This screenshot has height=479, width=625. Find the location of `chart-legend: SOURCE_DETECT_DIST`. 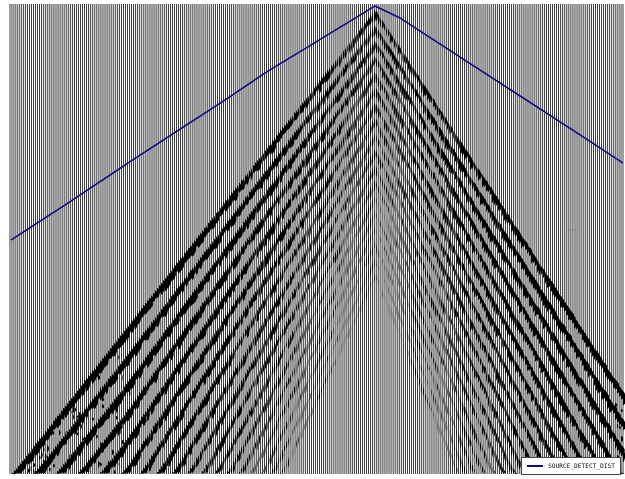

chart-legend: SOURCE_DETECT_DIST is located at coordinates (571, 466).